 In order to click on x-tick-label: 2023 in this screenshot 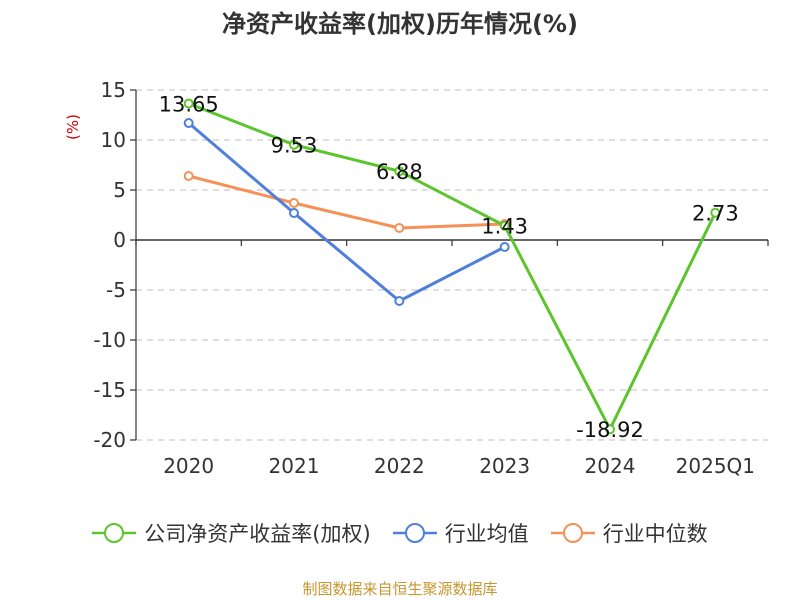, I will do `click(504, 466)`.